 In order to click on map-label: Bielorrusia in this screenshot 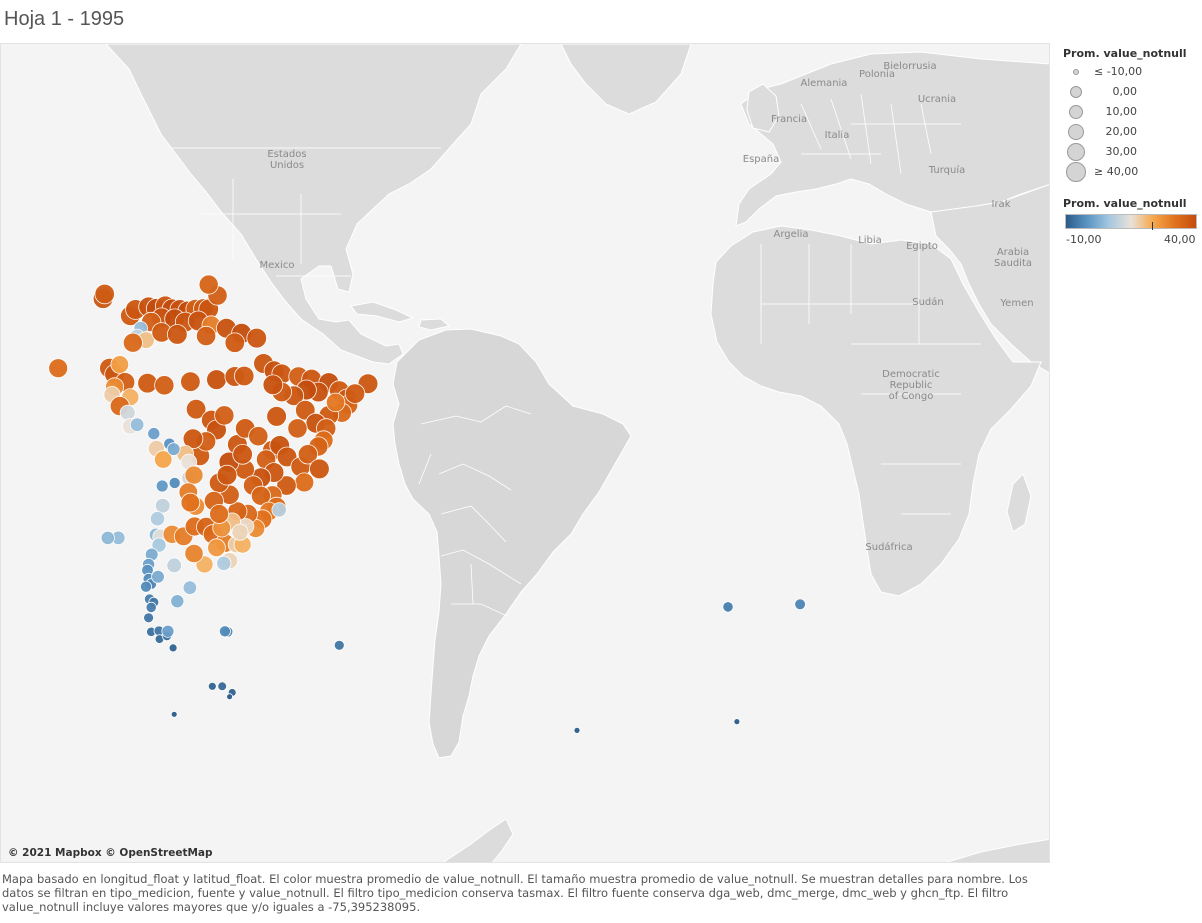, I will do `click(909, 66)`.